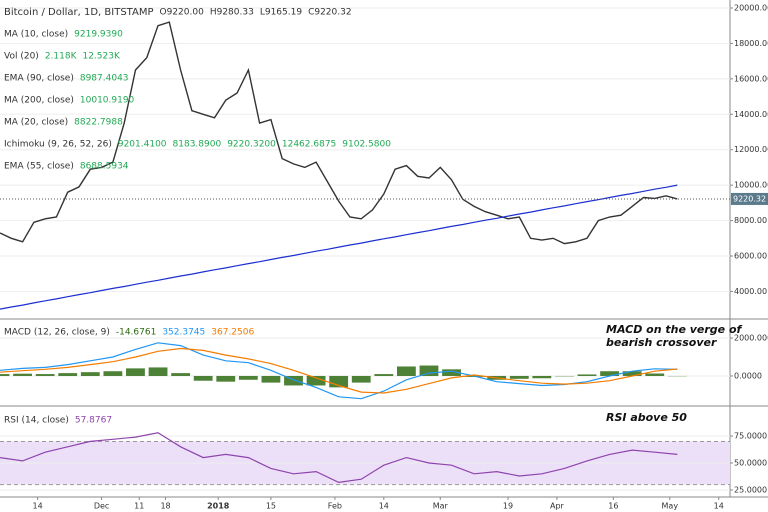 The height and width of the screenshot is (512, 768). Describe the element at coordinates (750, 220) in the screenshot. I see `y-tick-label: 8000.00` at that location.